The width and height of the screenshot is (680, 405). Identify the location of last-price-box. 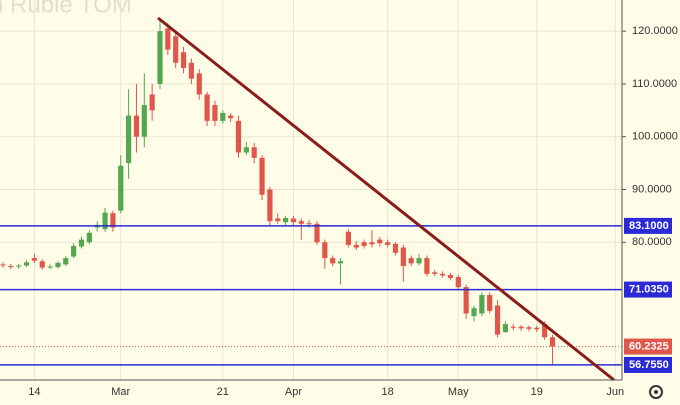
(648, 346).